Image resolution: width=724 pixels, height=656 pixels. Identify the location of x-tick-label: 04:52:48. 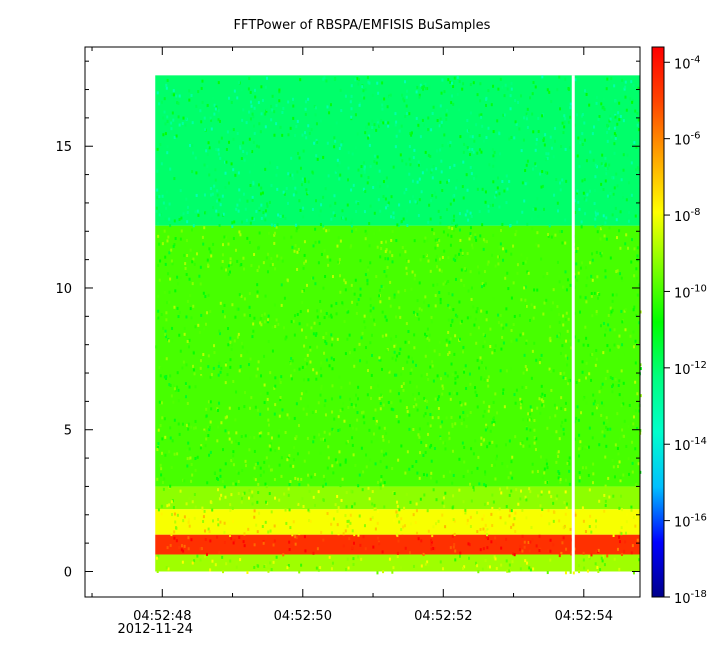
(162, 616).